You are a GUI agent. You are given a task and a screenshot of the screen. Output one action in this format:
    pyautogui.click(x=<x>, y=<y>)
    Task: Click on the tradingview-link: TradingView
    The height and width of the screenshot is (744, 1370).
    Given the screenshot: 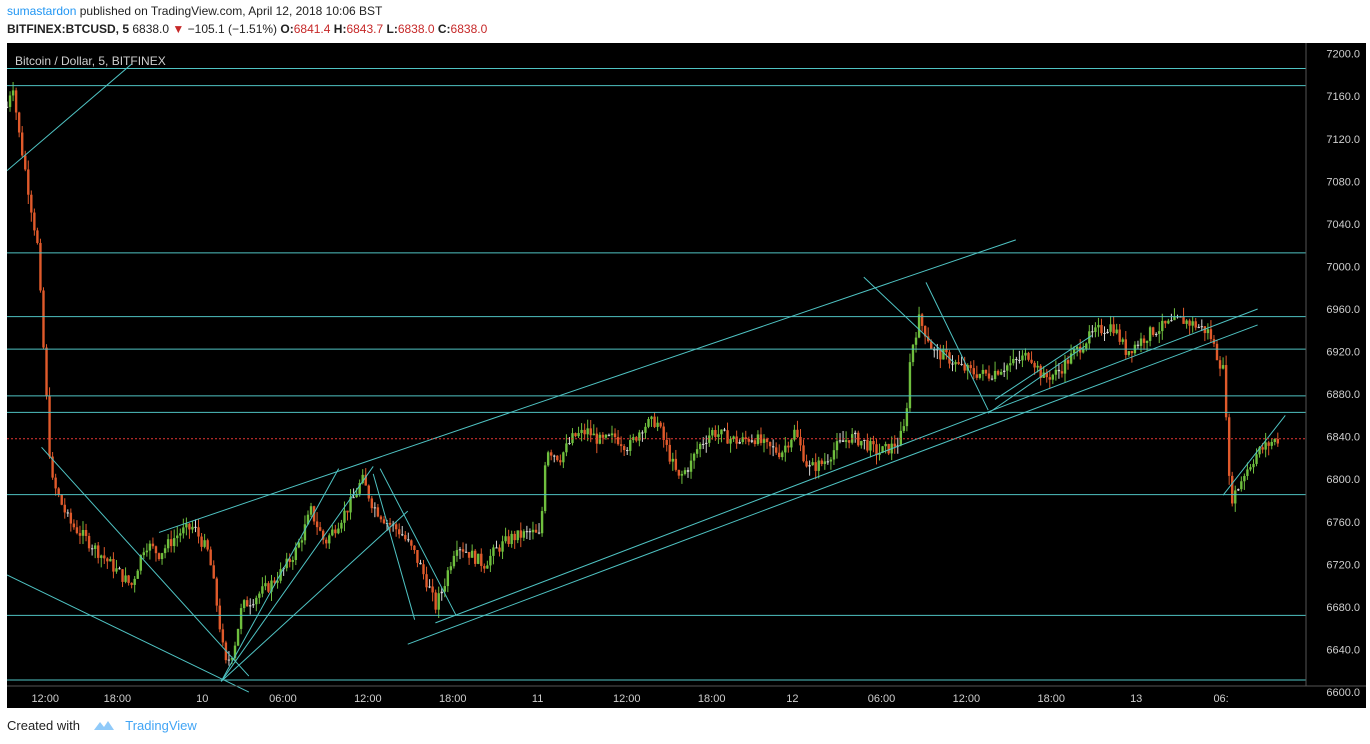 What is the action you would take?
    pyautogui.click(x=161, y=725)
    